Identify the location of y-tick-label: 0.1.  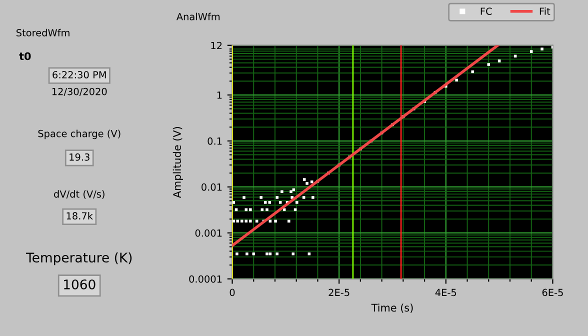
(215, 141).